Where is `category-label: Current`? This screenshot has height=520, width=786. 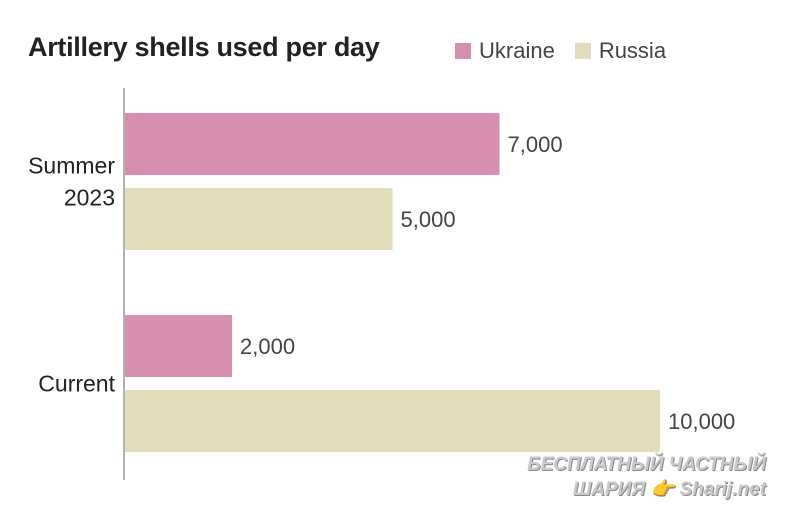 category-label: Current is located at coordinates (76, 384).